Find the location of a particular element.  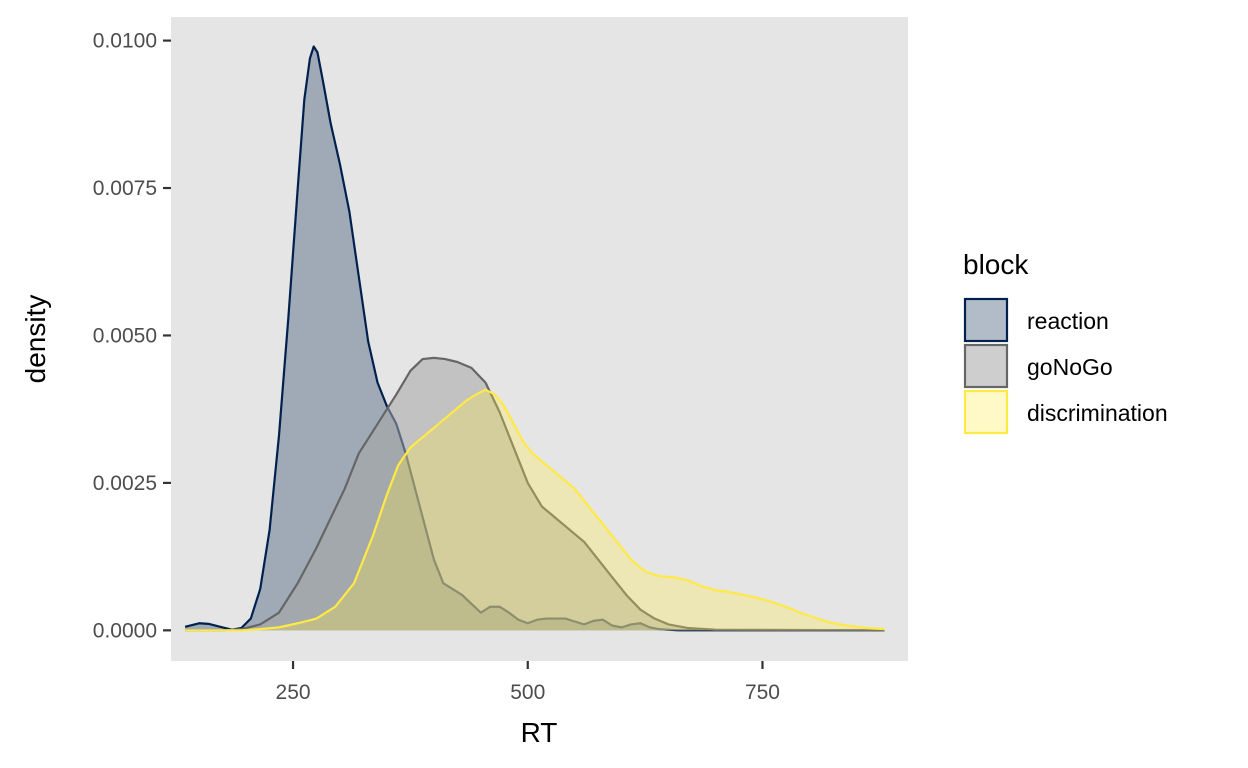

legend-item-goNoGo: goNoGo is located at coordinates (1038, 366).